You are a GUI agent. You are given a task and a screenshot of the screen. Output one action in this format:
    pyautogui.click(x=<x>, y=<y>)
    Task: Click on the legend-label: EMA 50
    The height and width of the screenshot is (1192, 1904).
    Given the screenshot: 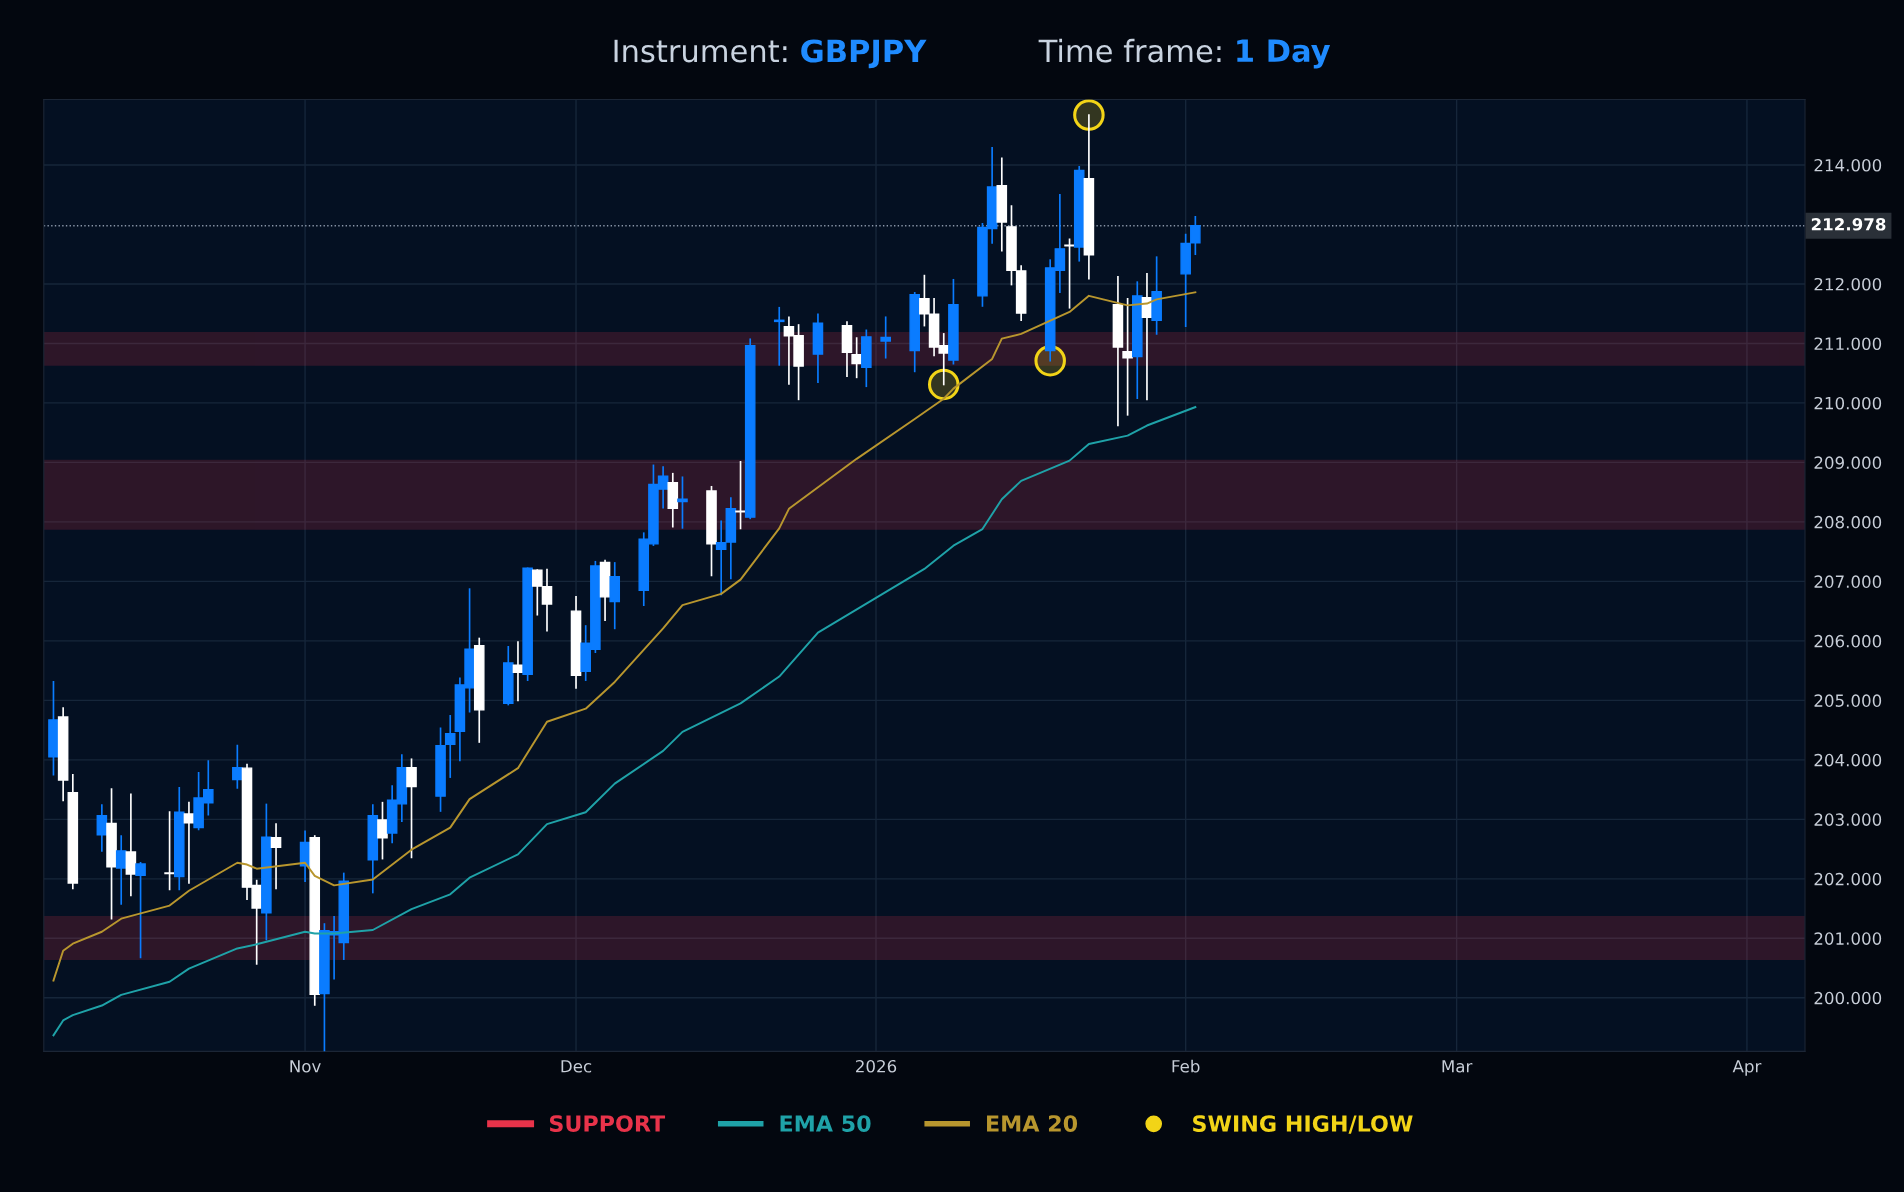 What is the action you would take?
    pyautogui.click(x=825, y=1123)
    